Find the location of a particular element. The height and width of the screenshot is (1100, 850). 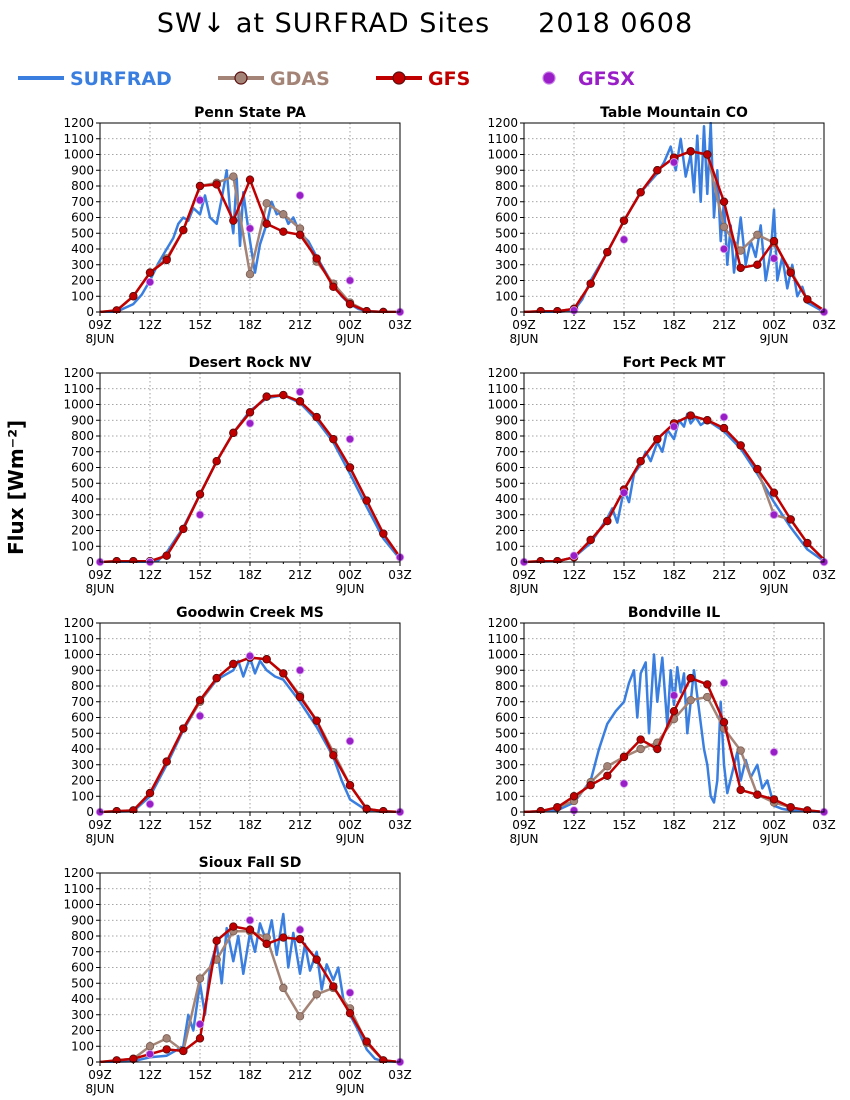

title-date: 2018 0608 is located at coordinates (616, 23).